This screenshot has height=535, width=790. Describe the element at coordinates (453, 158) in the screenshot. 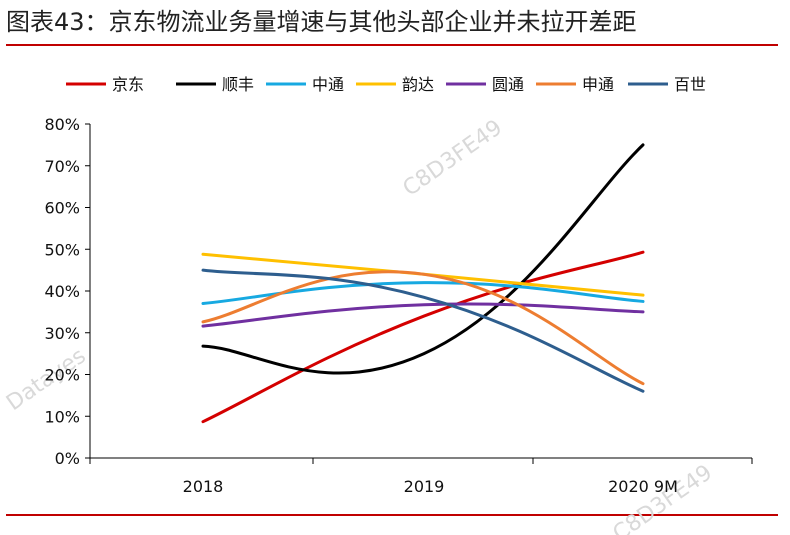

I see `watermark-code-top: C8D3FE49` at that location.